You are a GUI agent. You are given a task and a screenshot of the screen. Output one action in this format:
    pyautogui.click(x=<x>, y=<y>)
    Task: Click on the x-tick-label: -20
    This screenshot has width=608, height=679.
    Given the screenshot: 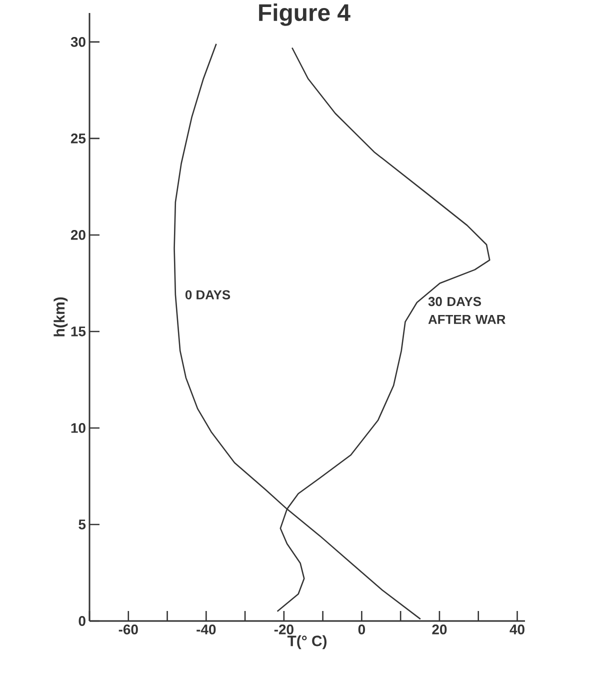 What is the action you would take?
    pyautogui.click(x=284, y=629)
    